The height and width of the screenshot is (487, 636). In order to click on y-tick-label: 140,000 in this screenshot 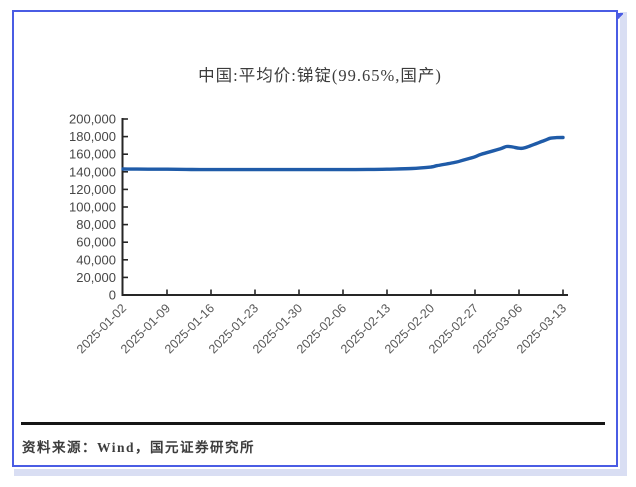, I will do `click(92, 171)`.